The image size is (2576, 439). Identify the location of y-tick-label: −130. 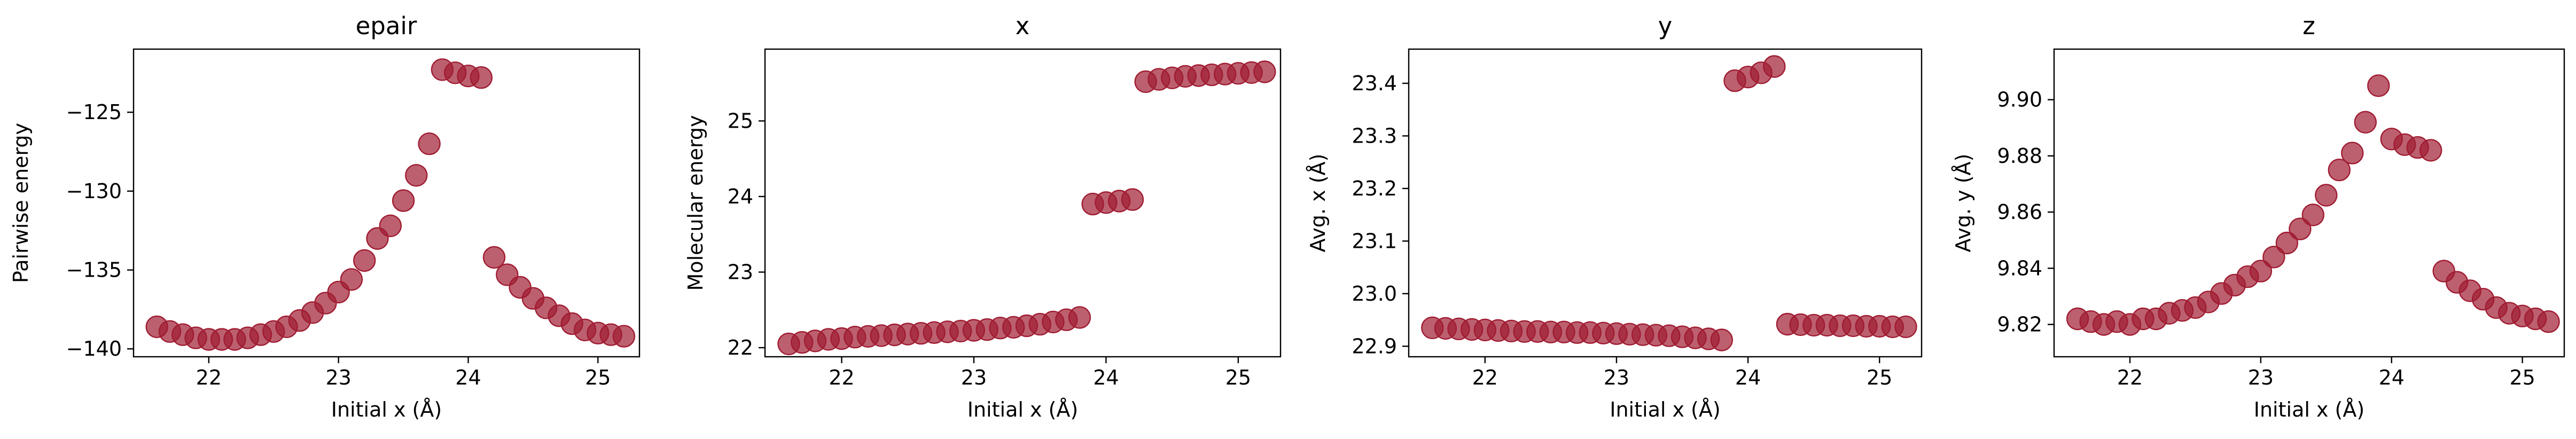
(94, 191).